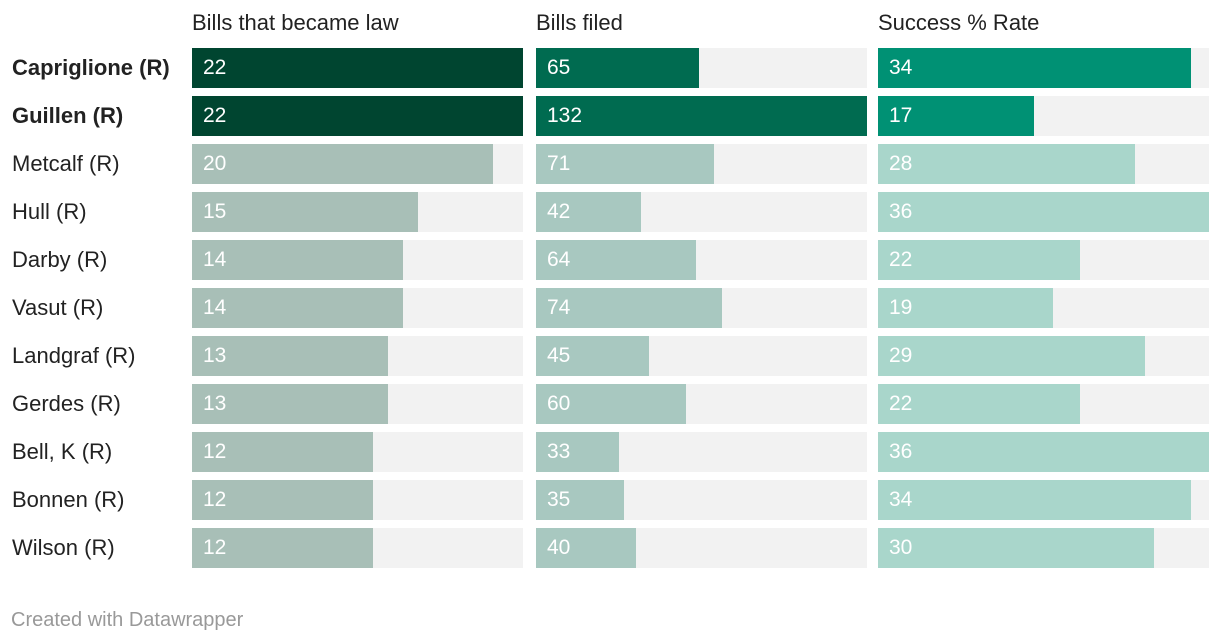 The image size is (1220, 644). What do you see at coordinates (701, 404) in the screenshot?
I see `bar-track: 60` at bounding box center [701, 404].